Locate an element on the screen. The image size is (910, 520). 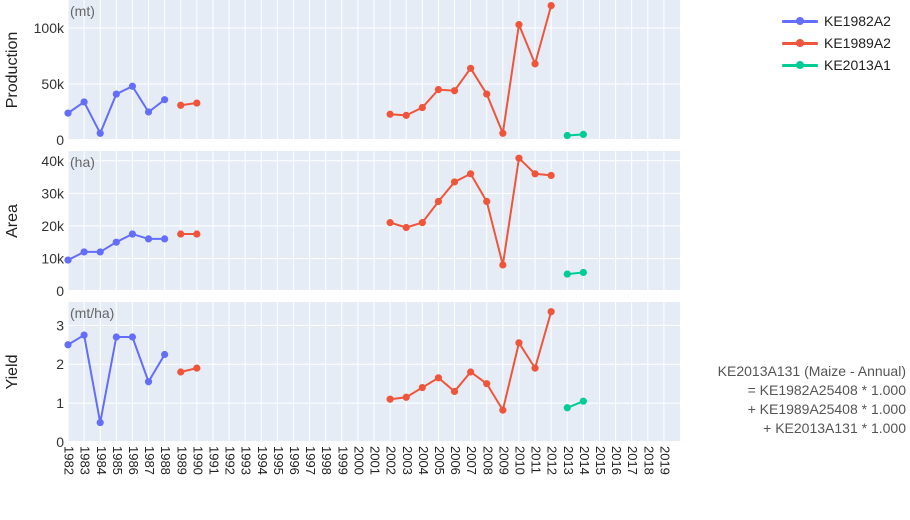
x-tick-label: 1998 is located at coordinates (326, 460).